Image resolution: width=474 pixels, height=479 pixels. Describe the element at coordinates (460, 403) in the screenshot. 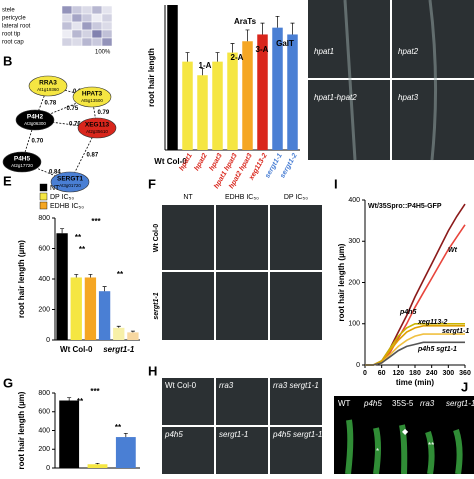

I see `image-label: sergt1-1` at that location.